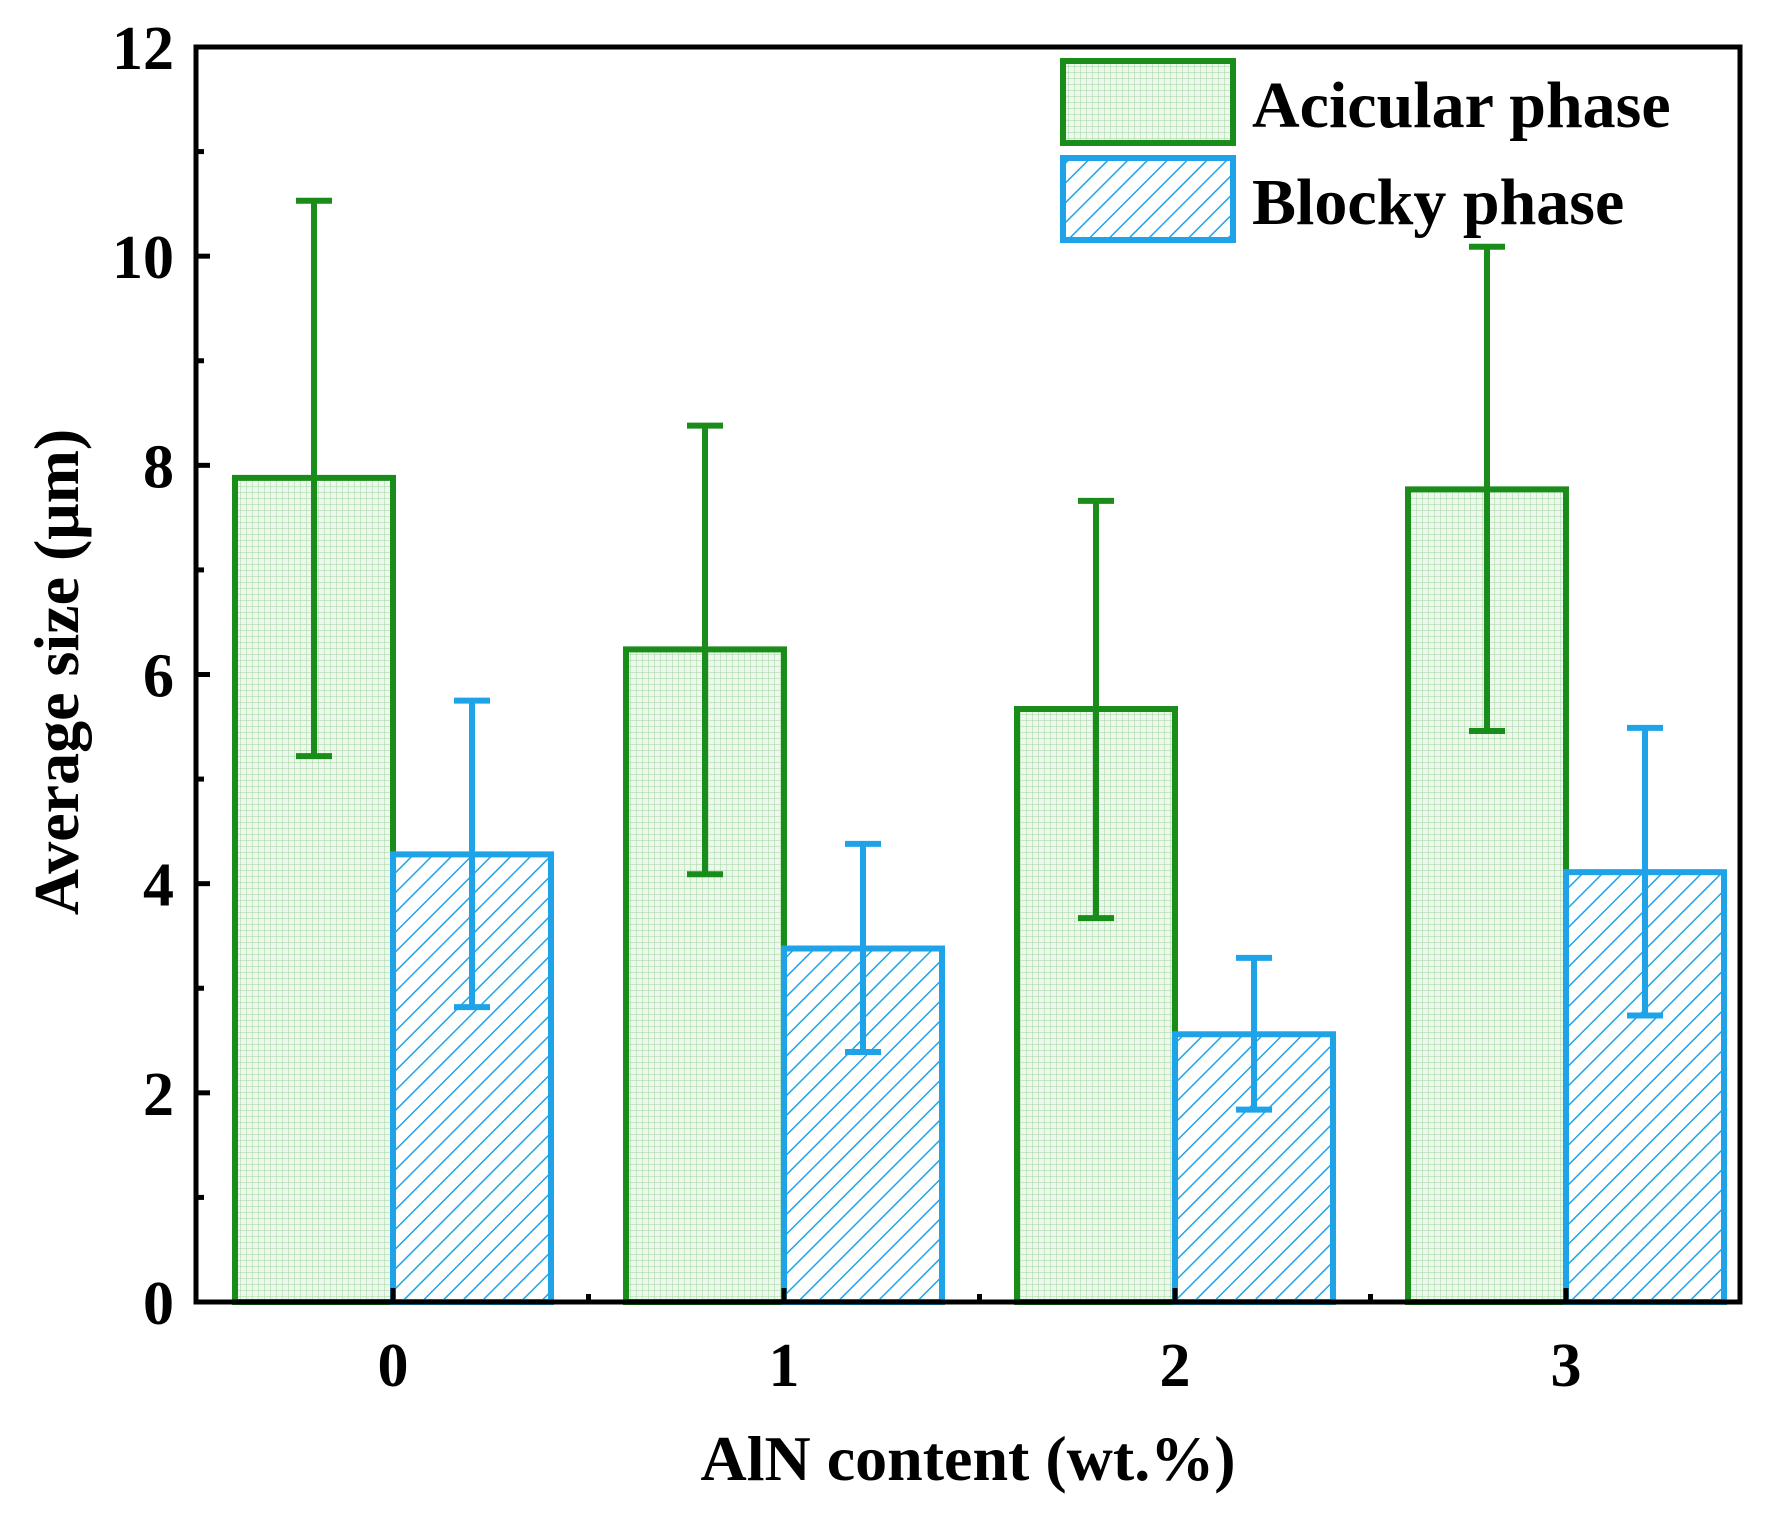 Image resolution: width=1766 pixels, height=1521 pixels. What do you see at coordinates (56, 672) in the screenshot?
I see `y-axis-title: Average size (μm)` at bounding box center [56, 672].